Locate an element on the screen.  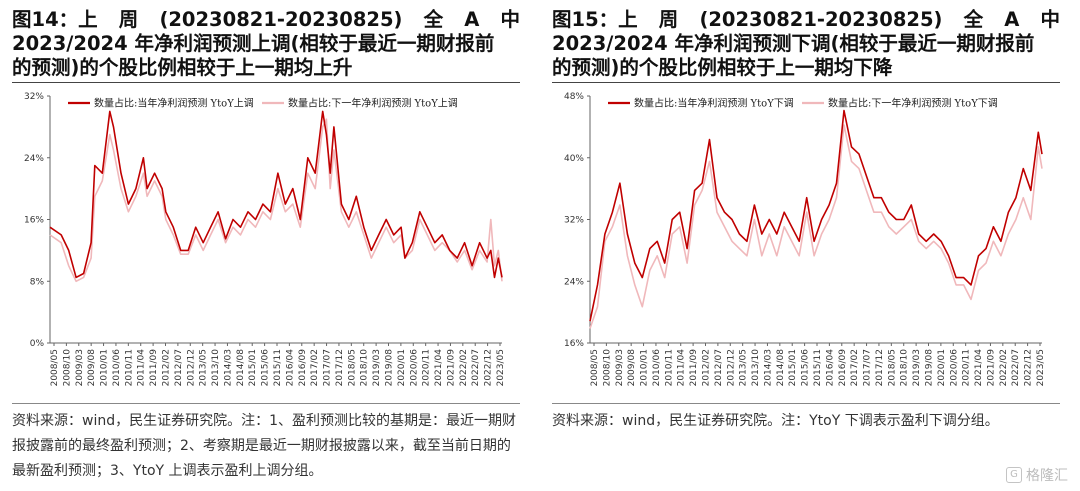
right-title-seg: 中 is located at coordinates (1050, 19).